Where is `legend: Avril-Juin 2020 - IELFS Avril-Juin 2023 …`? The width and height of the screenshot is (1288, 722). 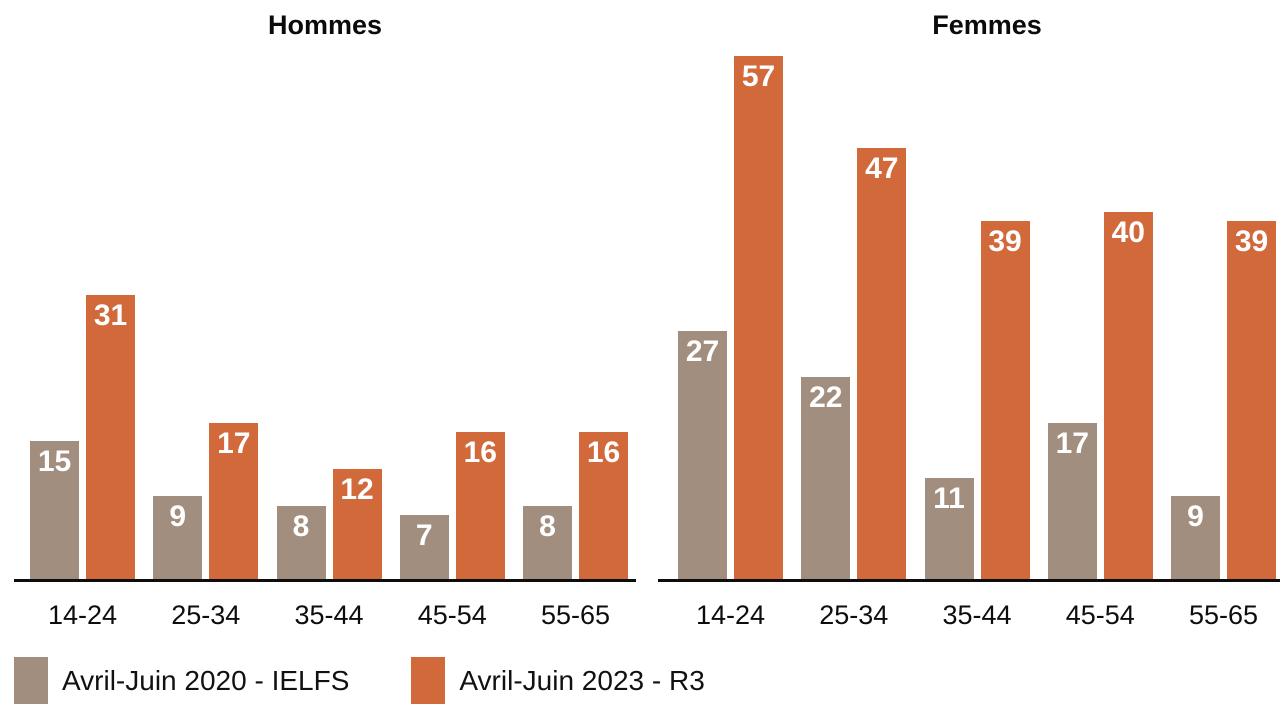
legend: Avril-Juin 2020 - IELFS Avril-Juin 2023 … is located at coordinates (359, 680).